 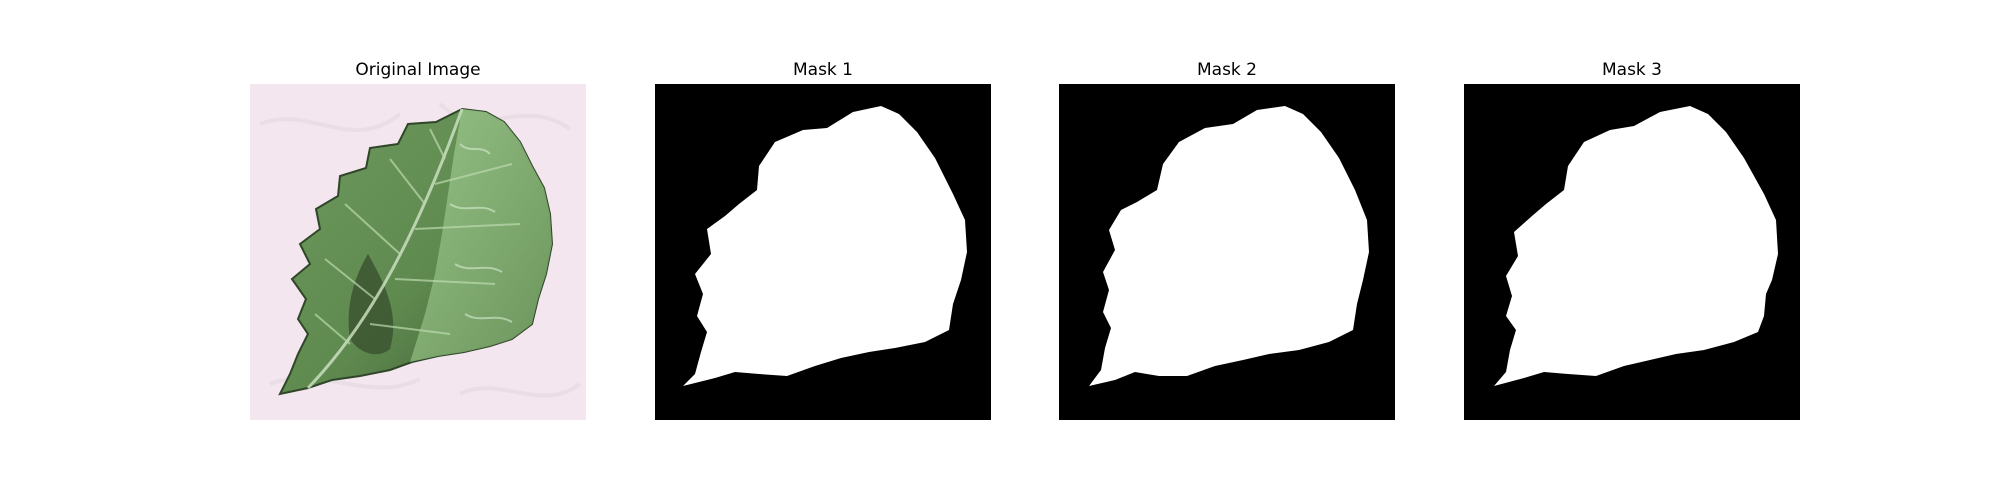 What do you see at coordinates (418, 70) in the screenshot?
I see `panel-title-original-image: Original Image` at bounding box center [418, 70].